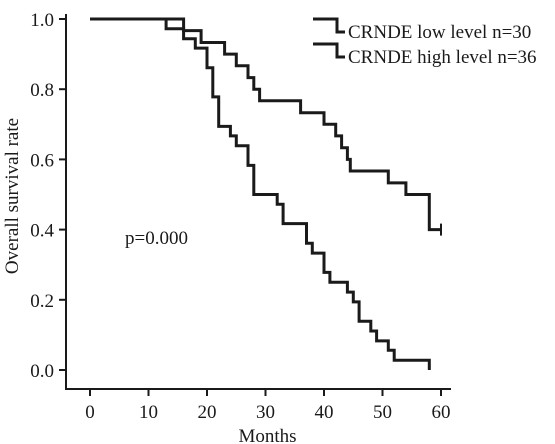 This screenshot has height=444, width=555. I want to click on x-tick-label: 0, so click(90, 412).